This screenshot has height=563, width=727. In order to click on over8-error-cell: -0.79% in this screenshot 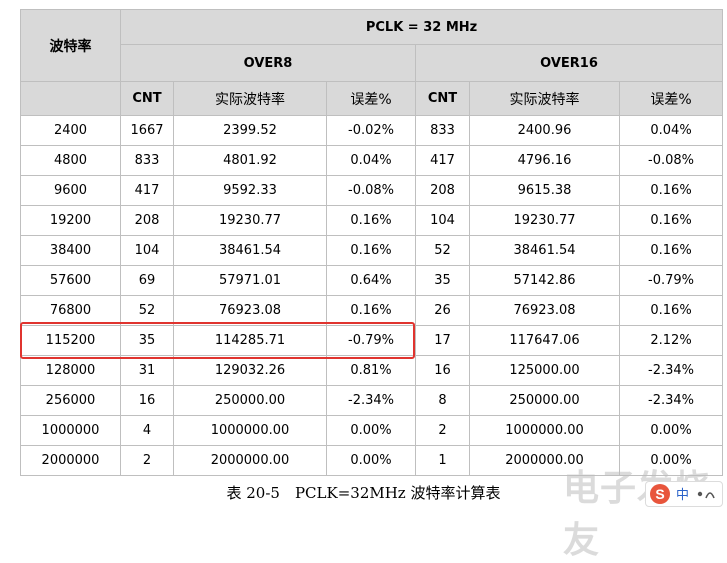, I will do `click(371, 340)`.